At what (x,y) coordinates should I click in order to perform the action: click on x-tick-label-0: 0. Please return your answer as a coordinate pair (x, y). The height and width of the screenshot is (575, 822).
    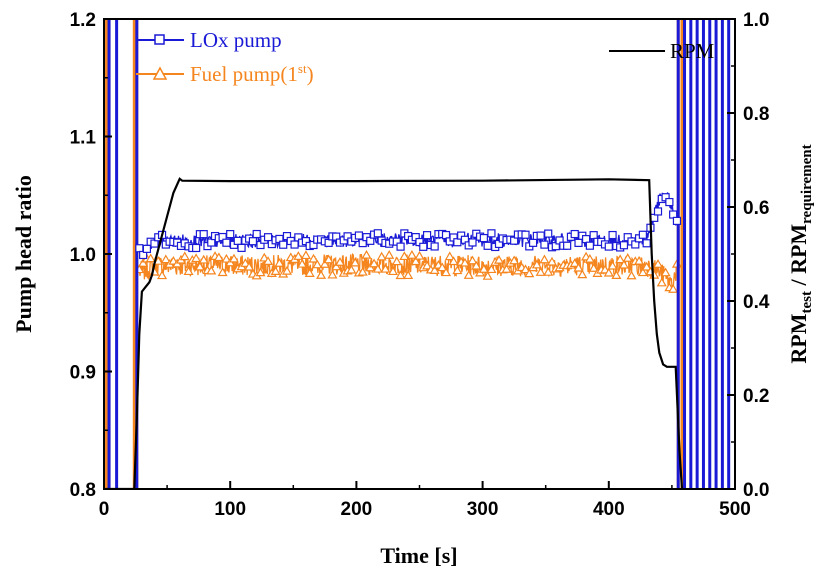
    Looking at the image, I should click on (104, 509).